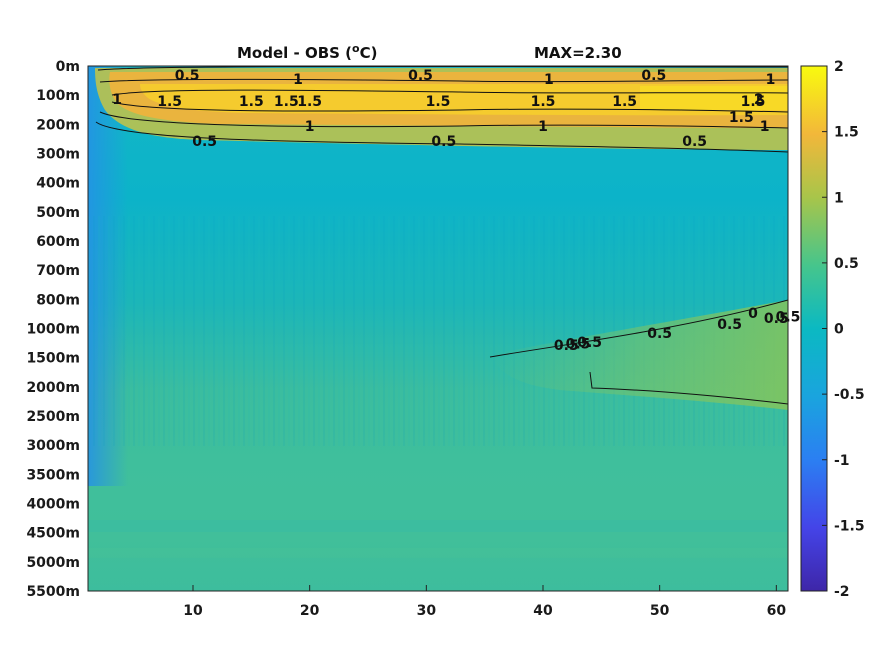 This screenshot has height=656, width=875. Describe the element at coordinates (842, 461) in the screenshot. I see `colorbar-tick-label: -1` at that location.